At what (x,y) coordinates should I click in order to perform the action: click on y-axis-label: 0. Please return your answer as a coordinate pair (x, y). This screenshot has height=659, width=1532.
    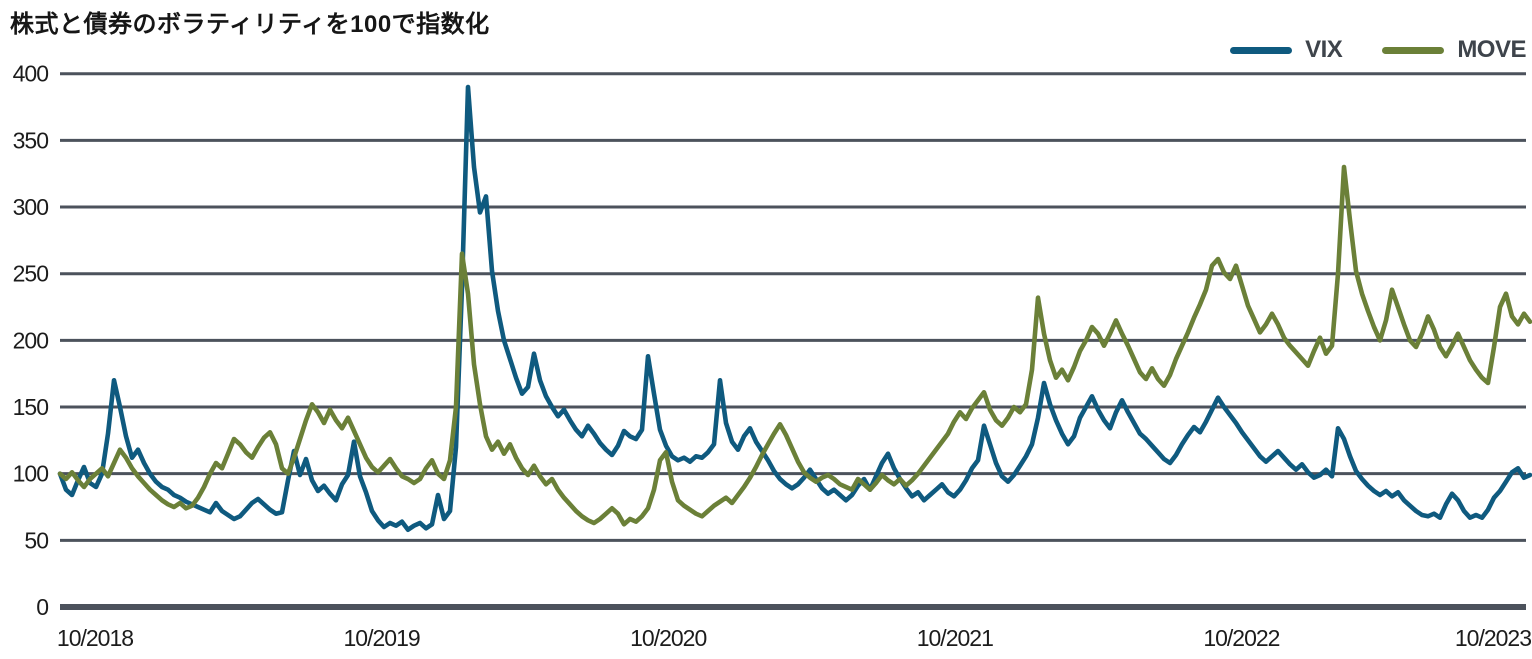
    Looking at the image, I should click on (42, 607).